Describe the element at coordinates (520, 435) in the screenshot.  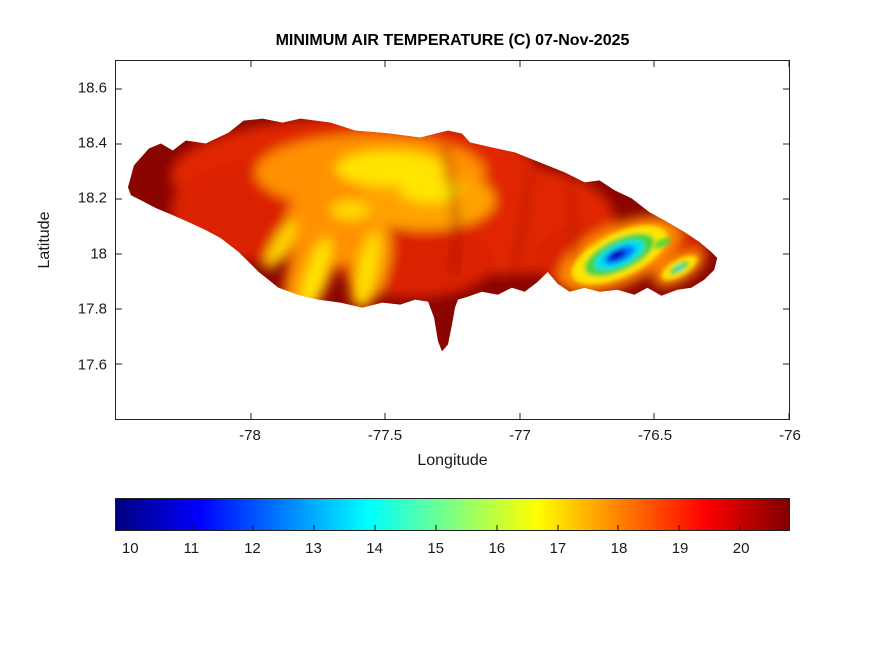
I see `x-tick-label: -77` at that location.